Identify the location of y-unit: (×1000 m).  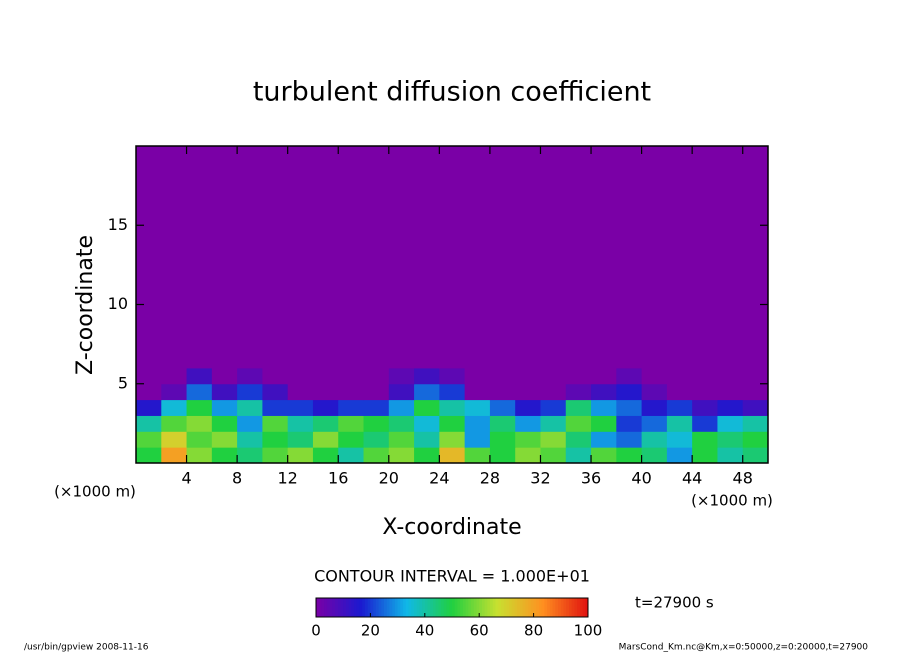
(95, 492).